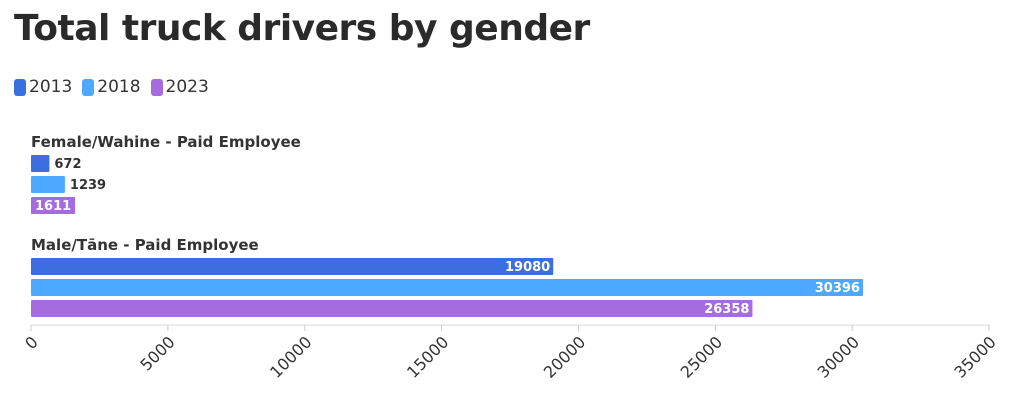  I want to click on legend: 2013 2018 2023, so click(111, 87).